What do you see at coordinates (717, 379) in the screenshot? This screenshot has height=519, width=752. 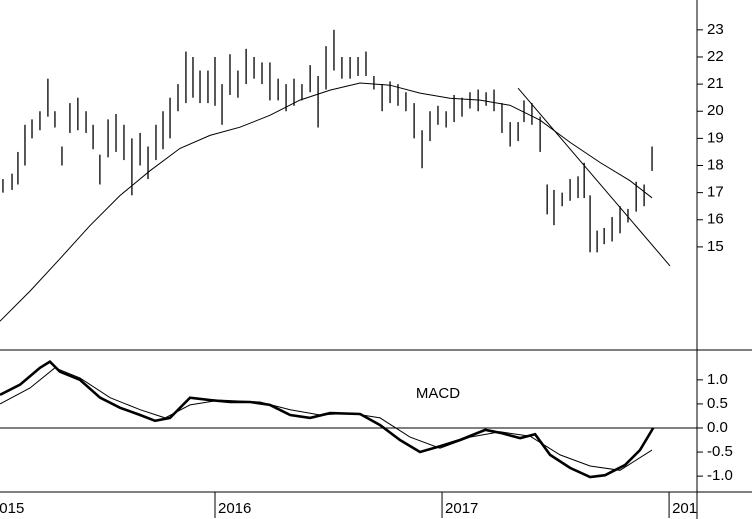 I see `y-tick-label: 1.0` at bounding box center [717, 379].